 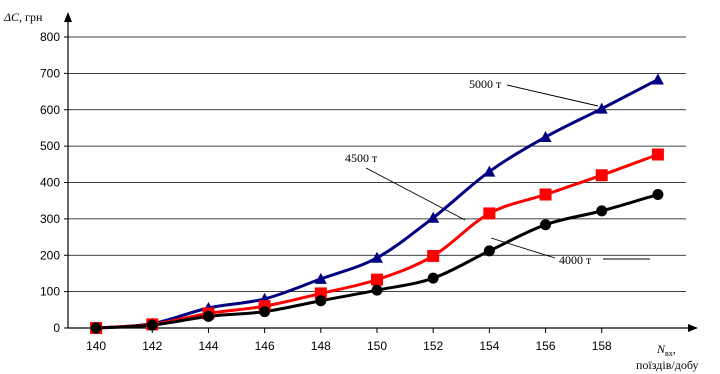 I want to click on x-tick-label-150: 150, so click(x=377, y=346).